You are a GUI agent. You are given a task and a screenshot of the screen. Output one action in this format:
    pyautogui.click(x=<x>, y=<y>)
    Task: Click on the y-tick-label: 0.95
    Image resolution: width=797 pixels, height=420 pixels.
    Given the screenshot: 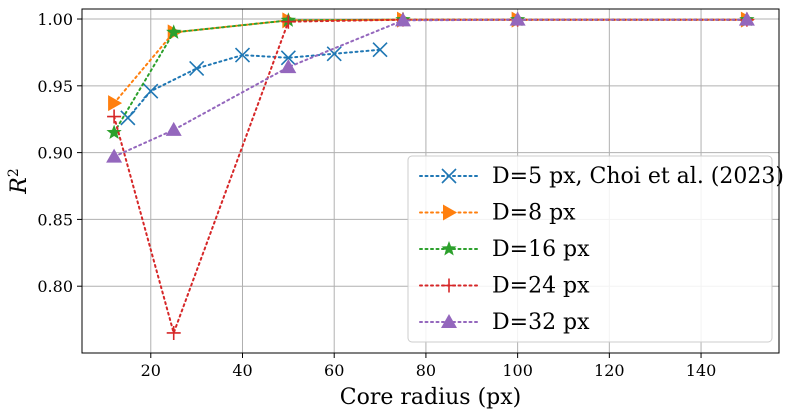 What is the action you would take?
    pyautogui.click(x=55, y=86)
    